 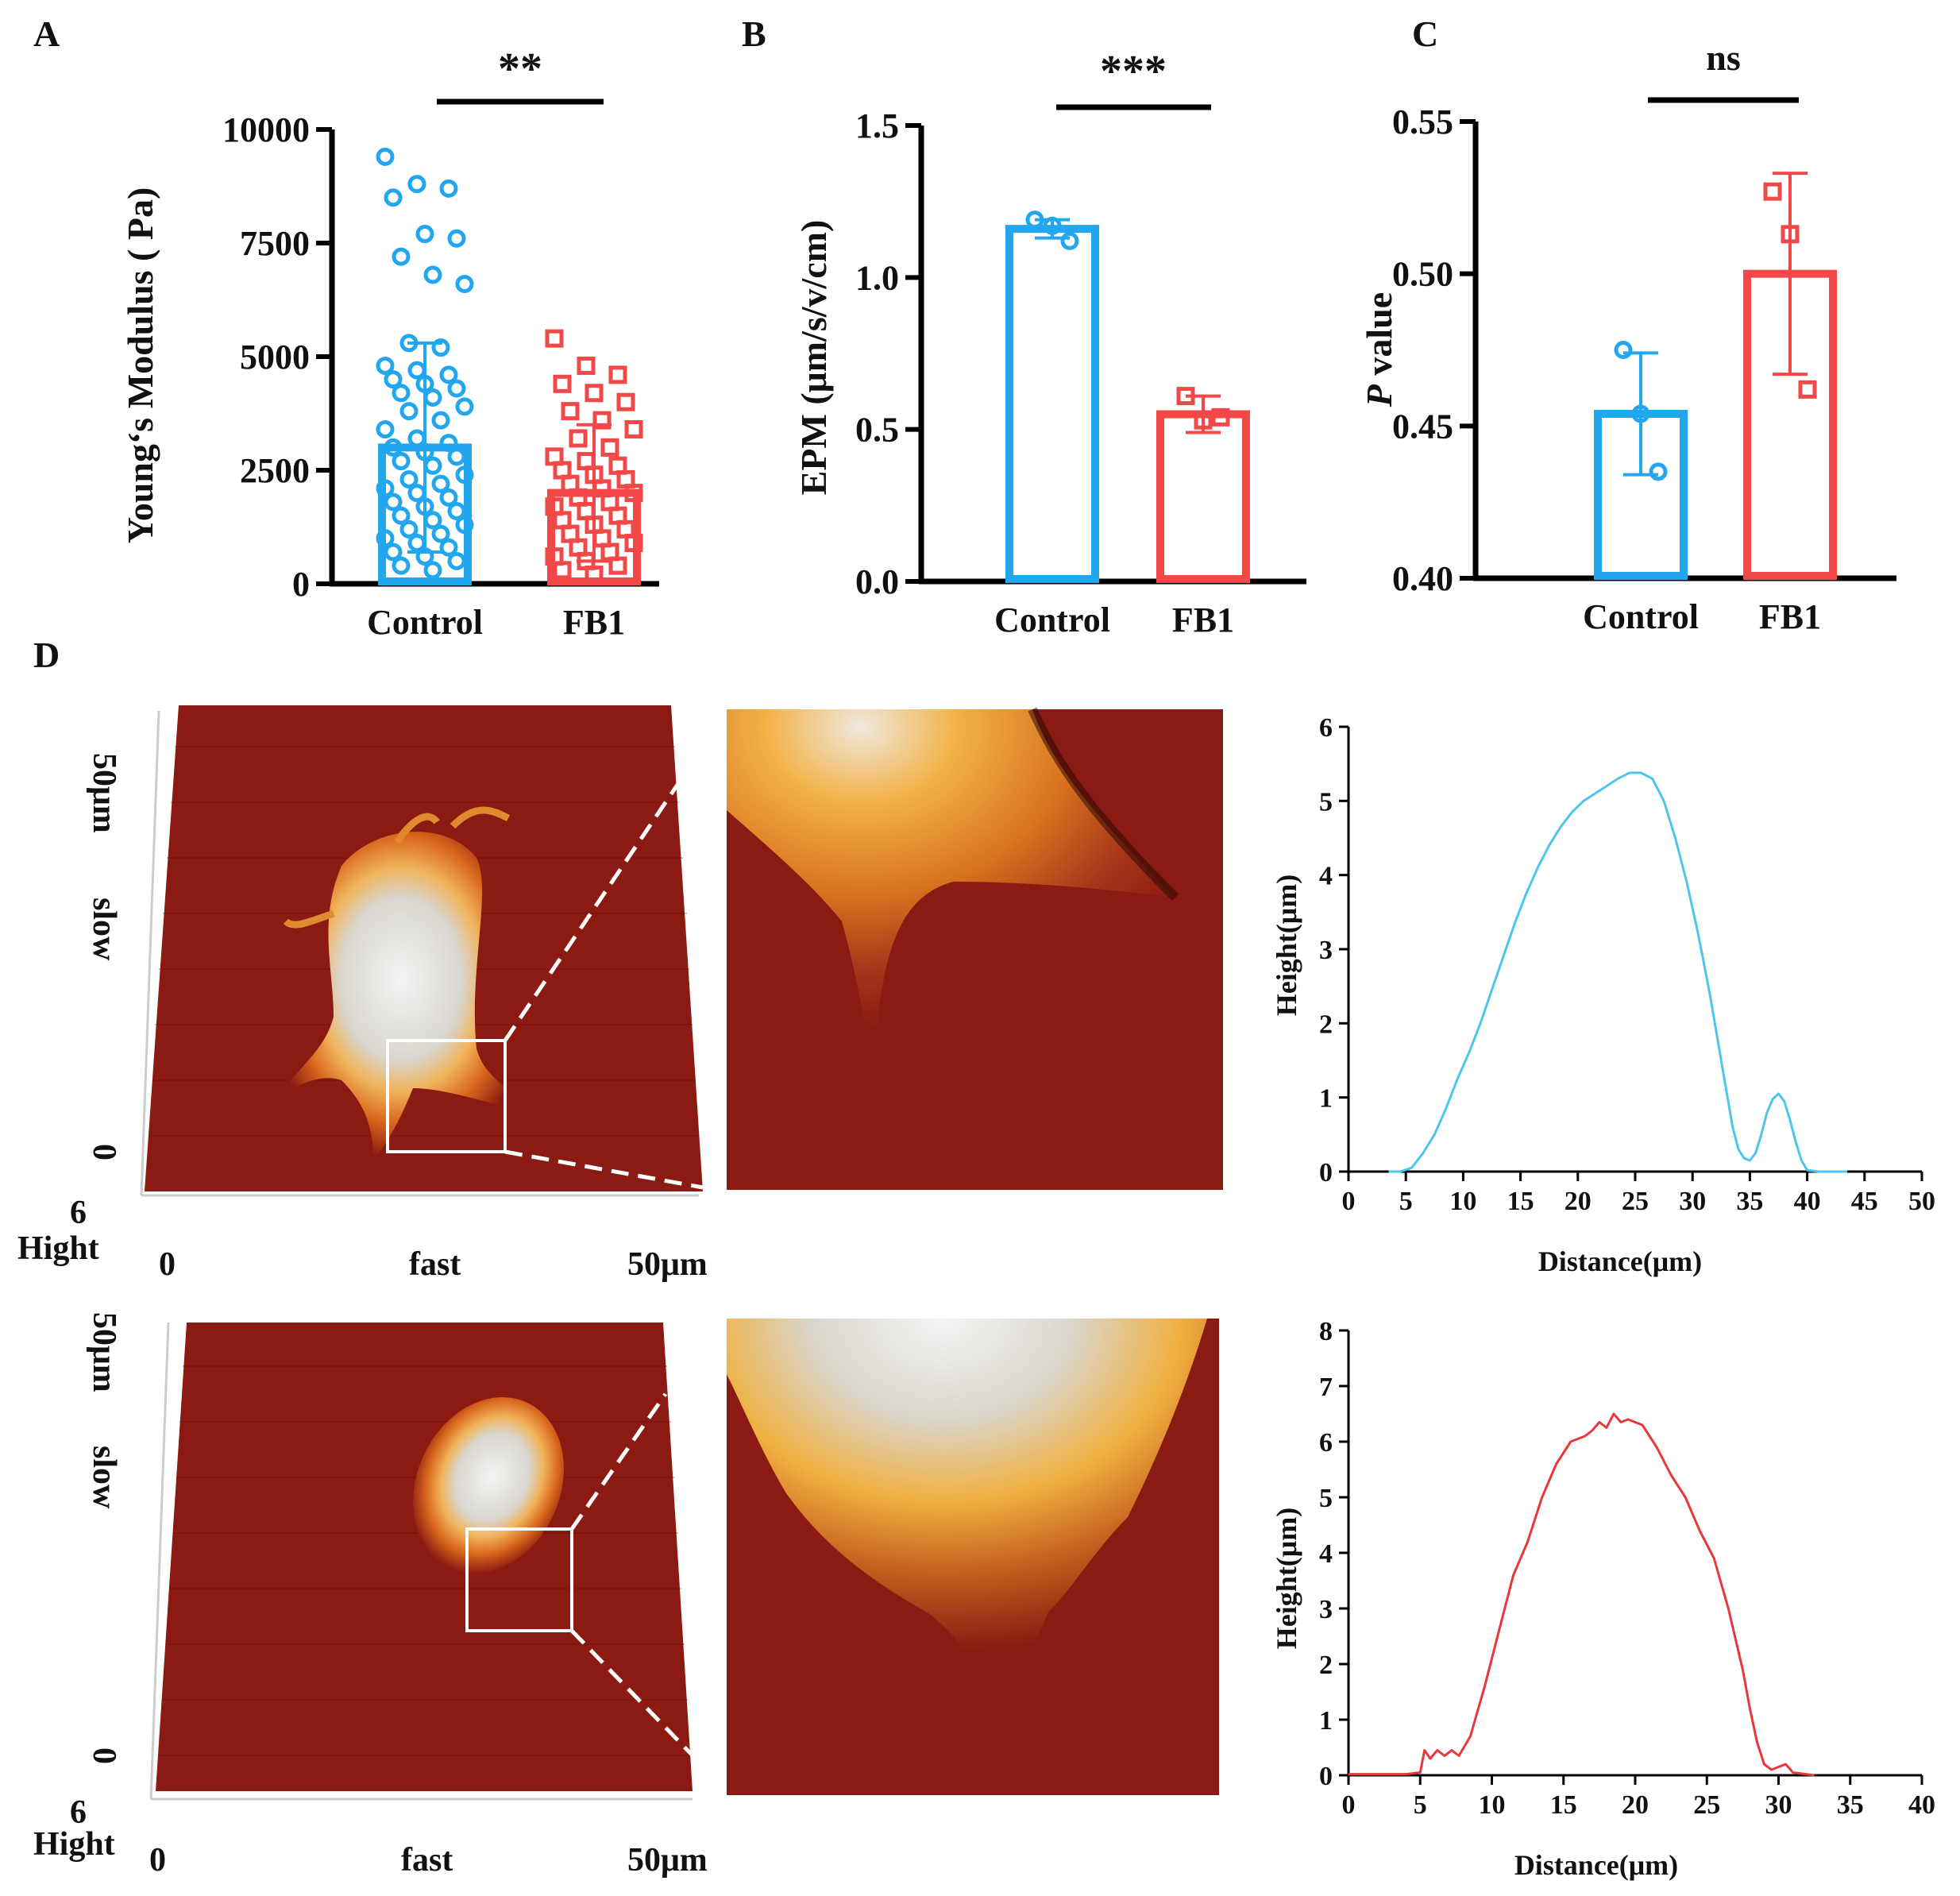 I want to click on x-tick-label: 30, so click(x=1778, y=1805).